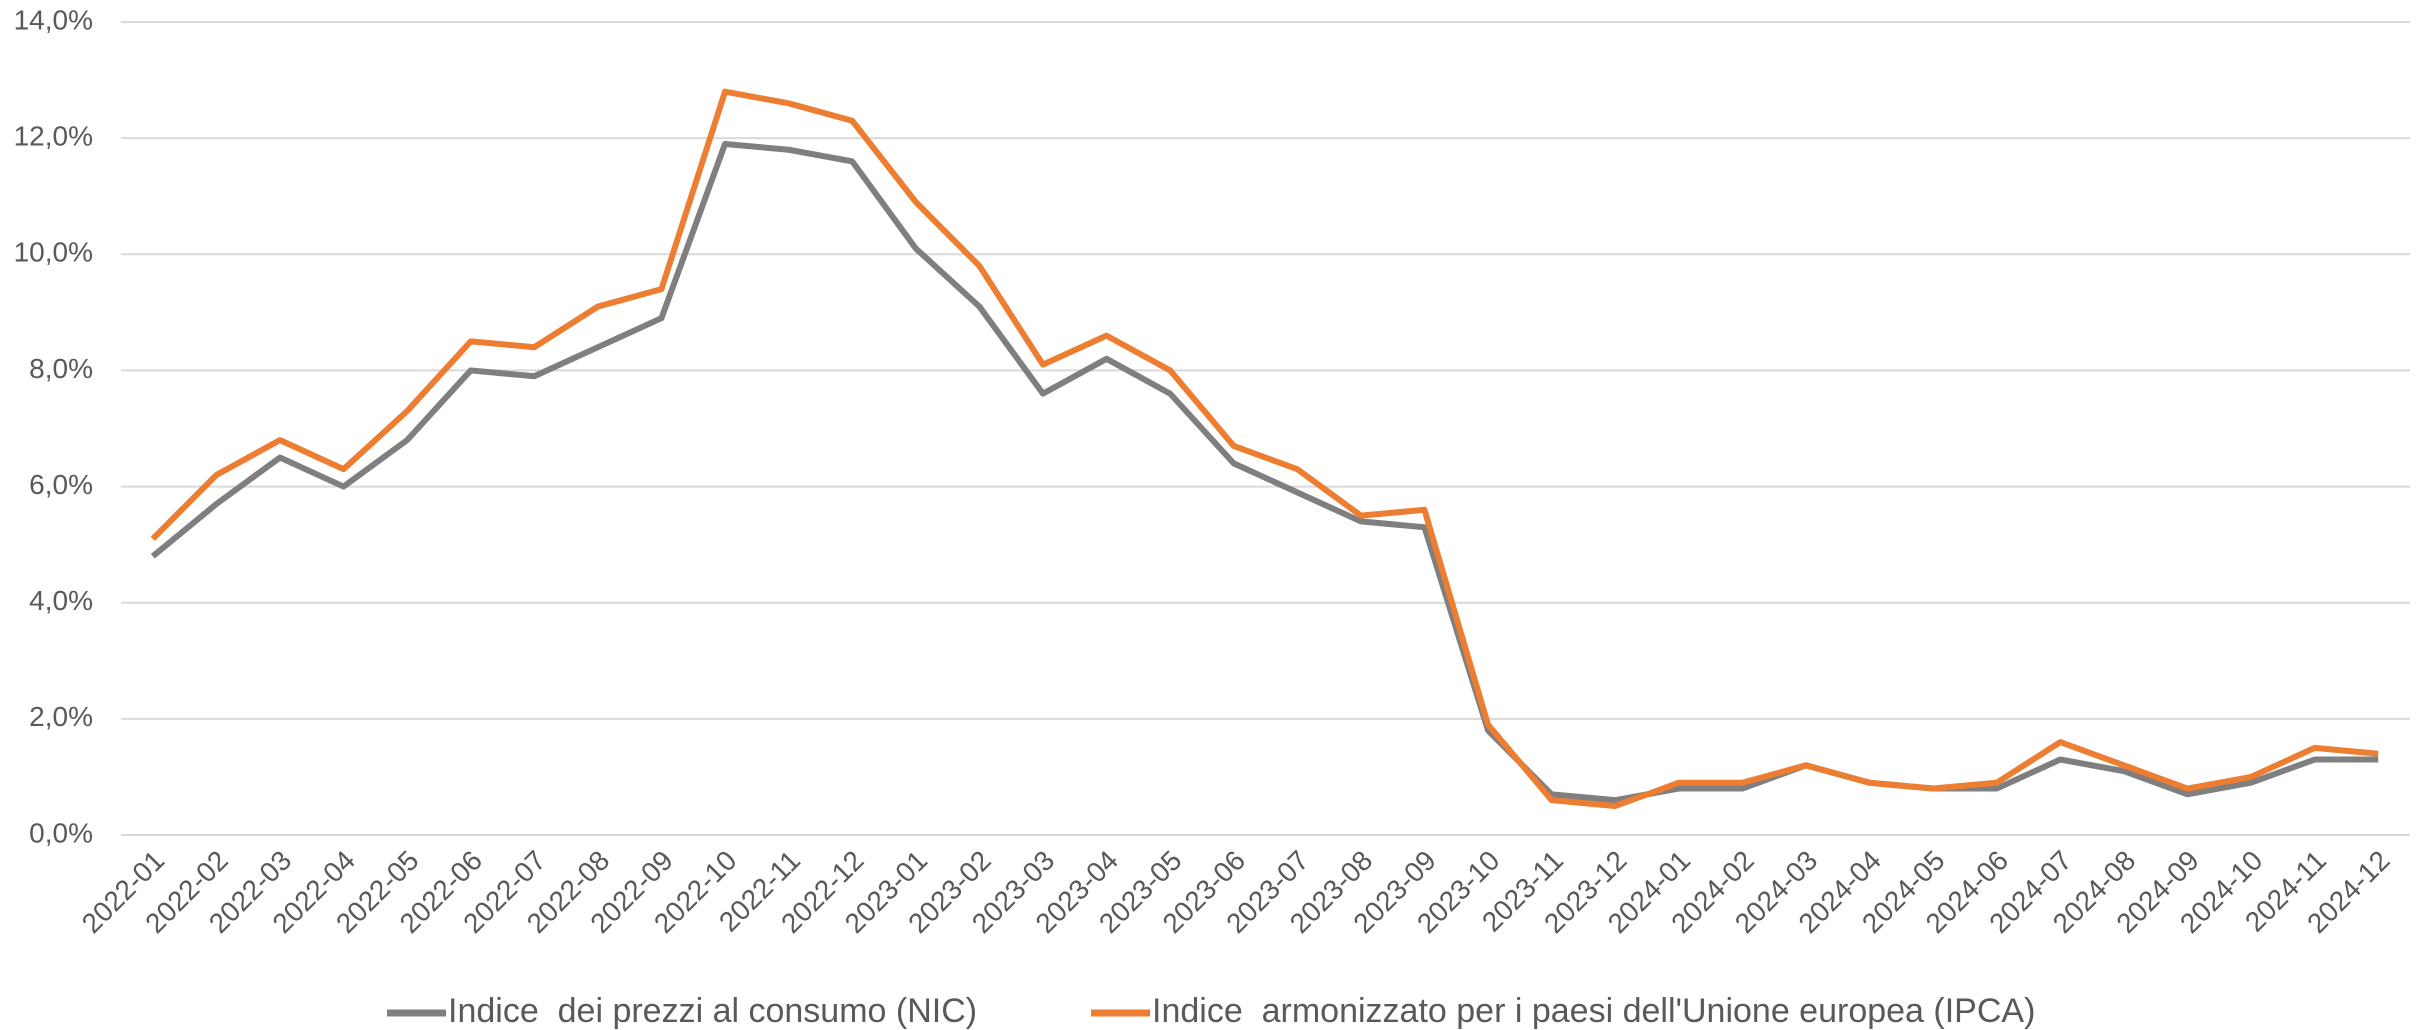 The height and width of the screenshot is (1030, 2425). What do you see at coordinates (712, 1011) in the screenshot?
I see `legend-label: Indice dei prezzi al consumo (NIC)` at bounding box center [712, 1011].